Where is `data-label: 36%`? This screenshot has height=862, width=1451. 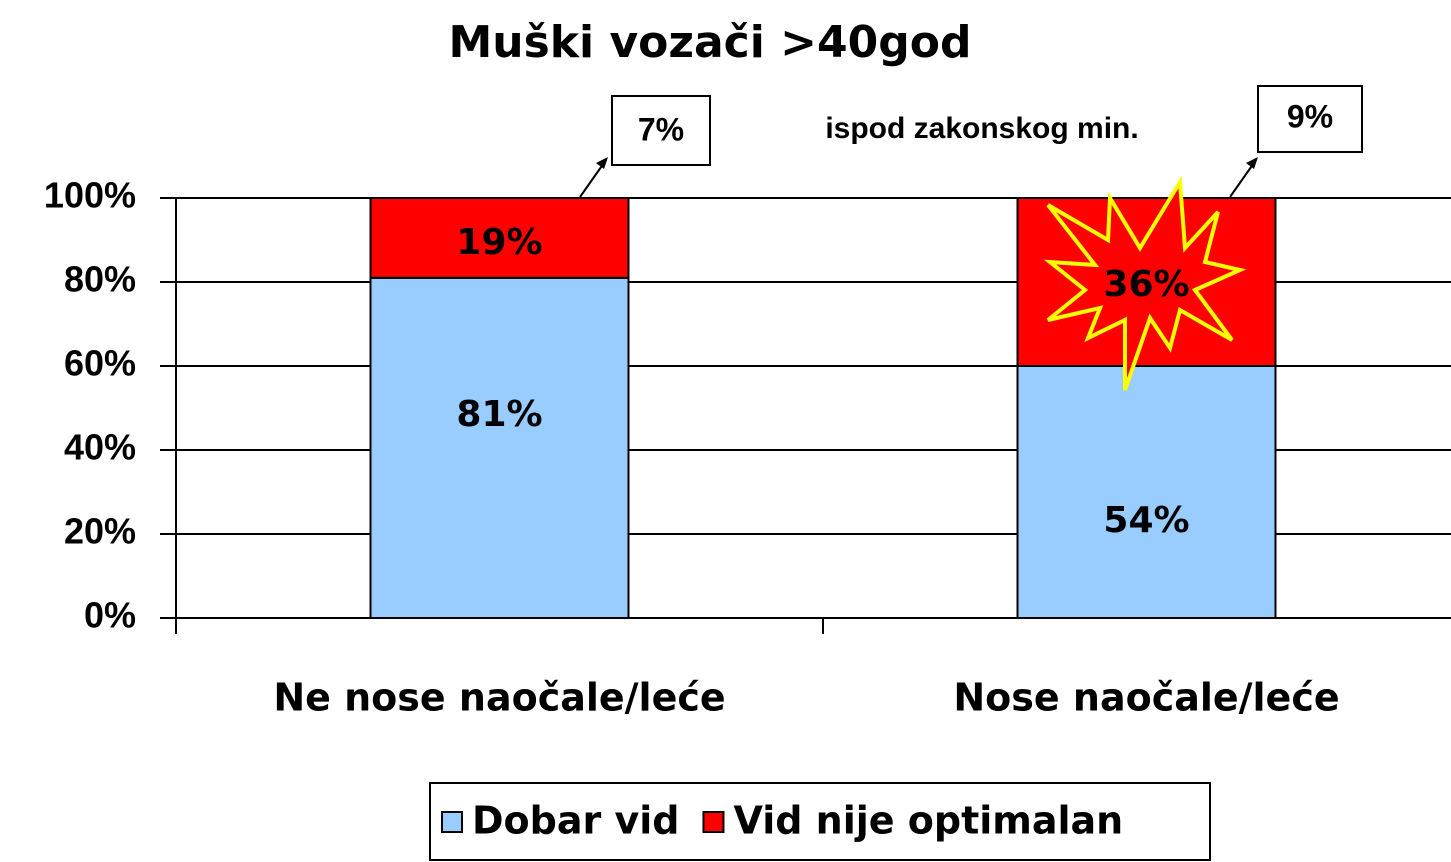
data-label: 36% is located at coordinates (1146, 284).